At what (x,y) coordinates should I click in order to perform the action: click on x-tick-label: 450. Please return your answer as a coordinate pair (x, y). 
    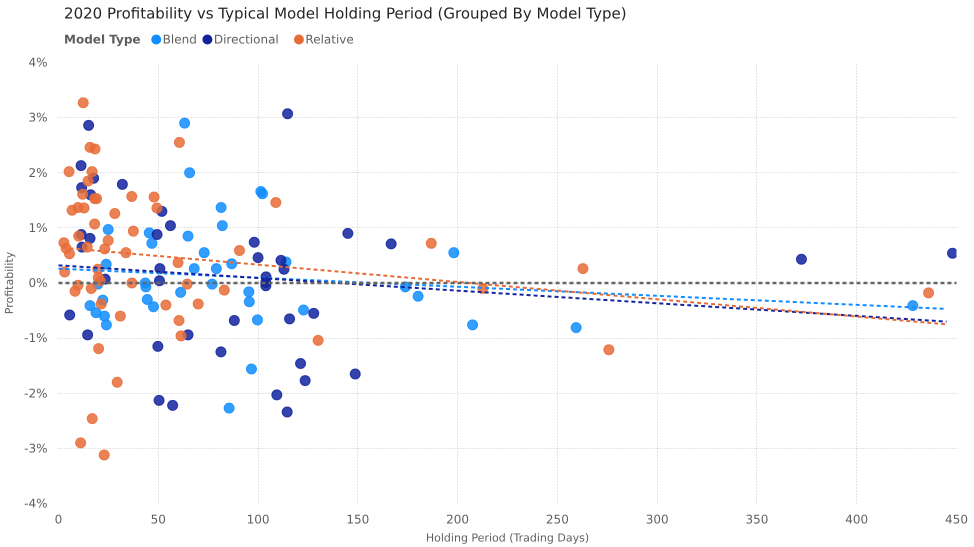
    Looking at the image, I should click on (956, 519).